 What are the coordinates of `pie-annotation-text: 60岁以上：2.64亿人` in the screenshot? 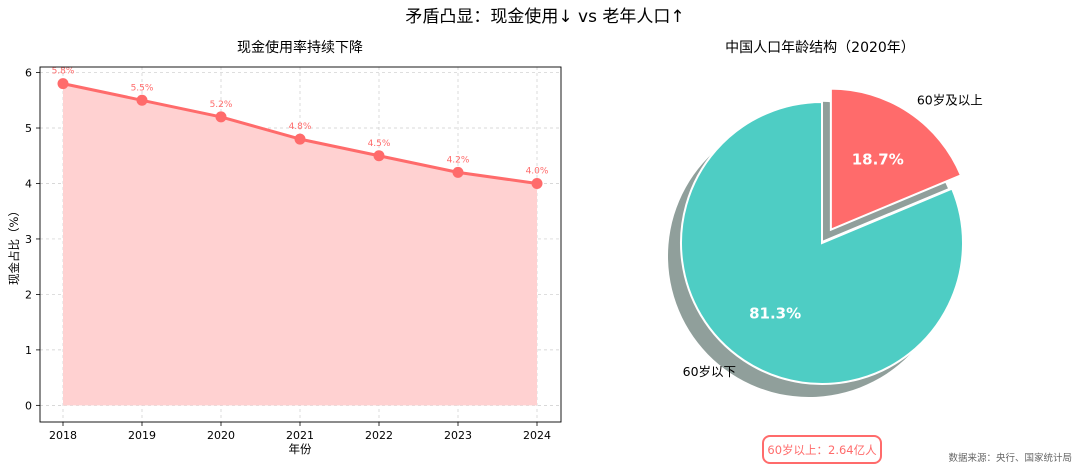 It's located at (822, 450).